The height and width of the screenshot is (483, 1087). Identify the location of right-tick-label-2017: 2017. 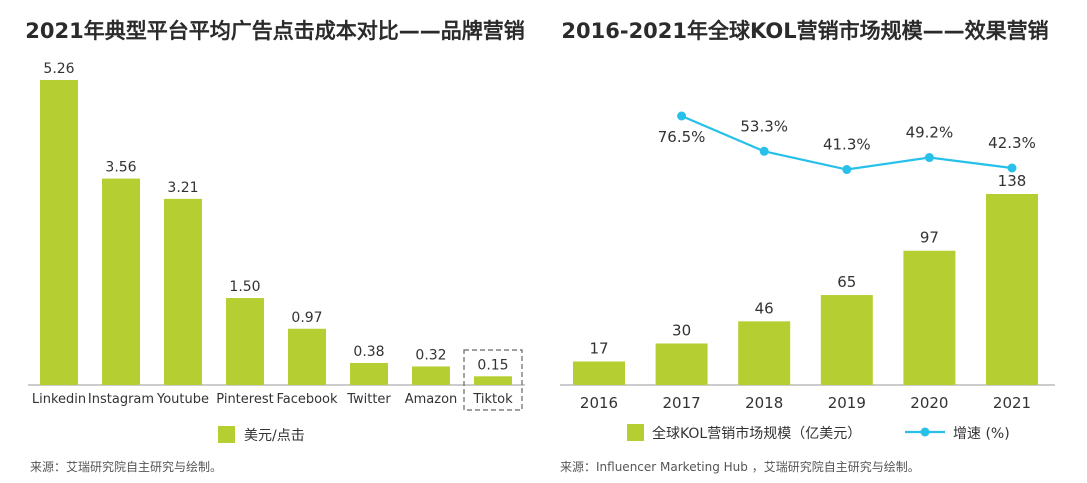
(682, 403).